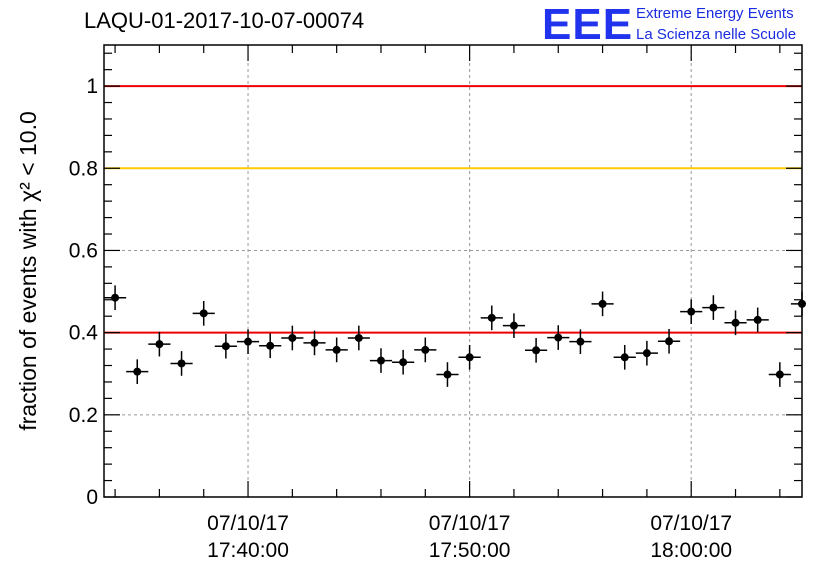 The image size is (836, 572). I want to click on logo-text-line1: Extreme Energy Events, so click(715, 13).